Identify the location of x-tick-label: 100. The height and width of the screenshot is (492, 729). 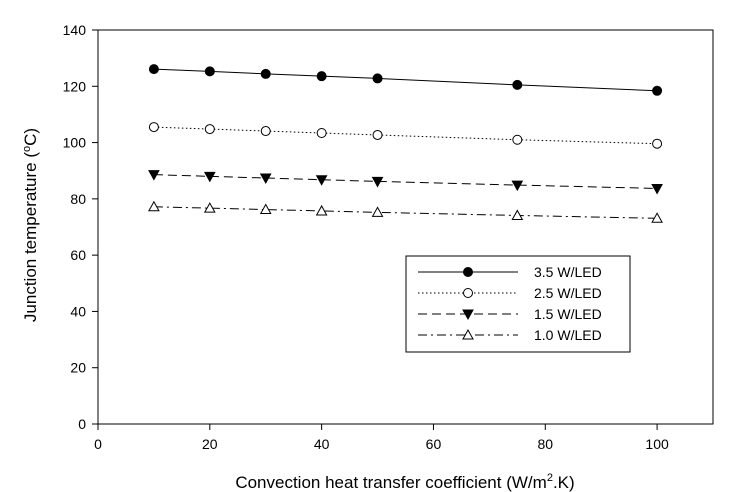
(657, 444).